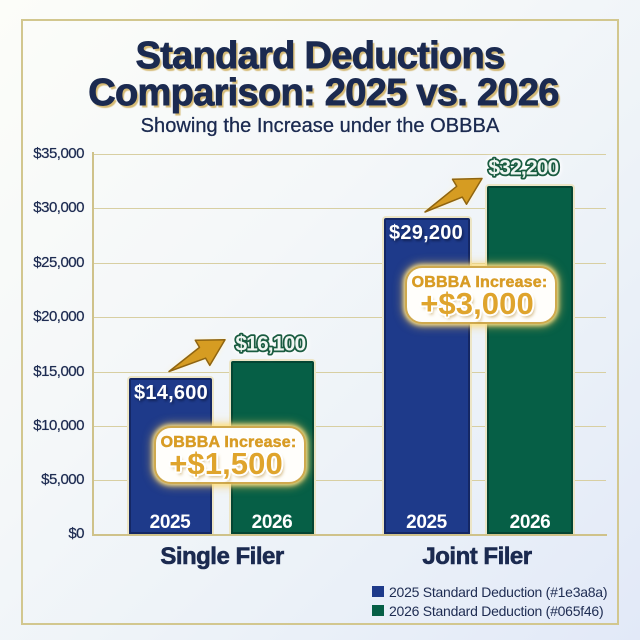 The image size is (640, 640). What do you see at coordinates (270, 343) in the screenshot?
I see `svg-text: $16,100` at bounding box center [270, 343].